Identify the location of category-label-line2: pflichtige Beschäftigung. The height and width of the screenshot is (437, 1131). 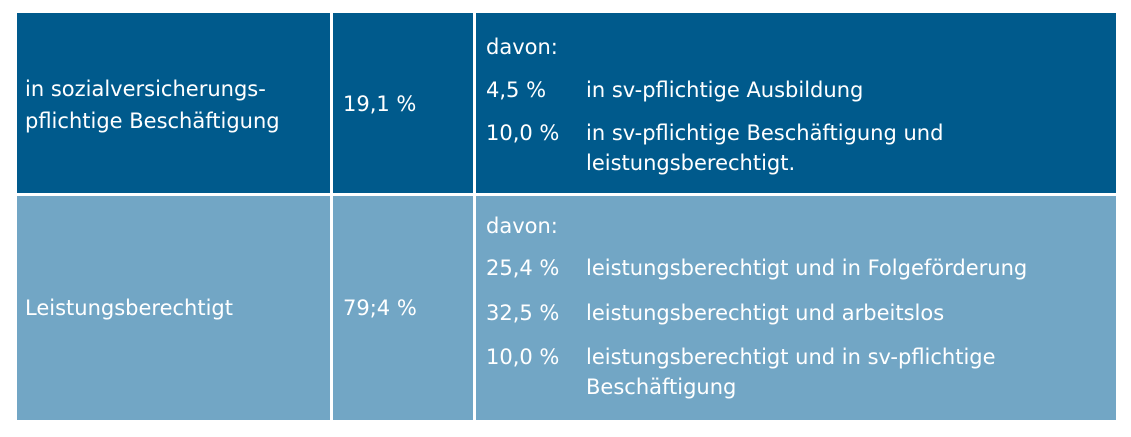
(152, 121).